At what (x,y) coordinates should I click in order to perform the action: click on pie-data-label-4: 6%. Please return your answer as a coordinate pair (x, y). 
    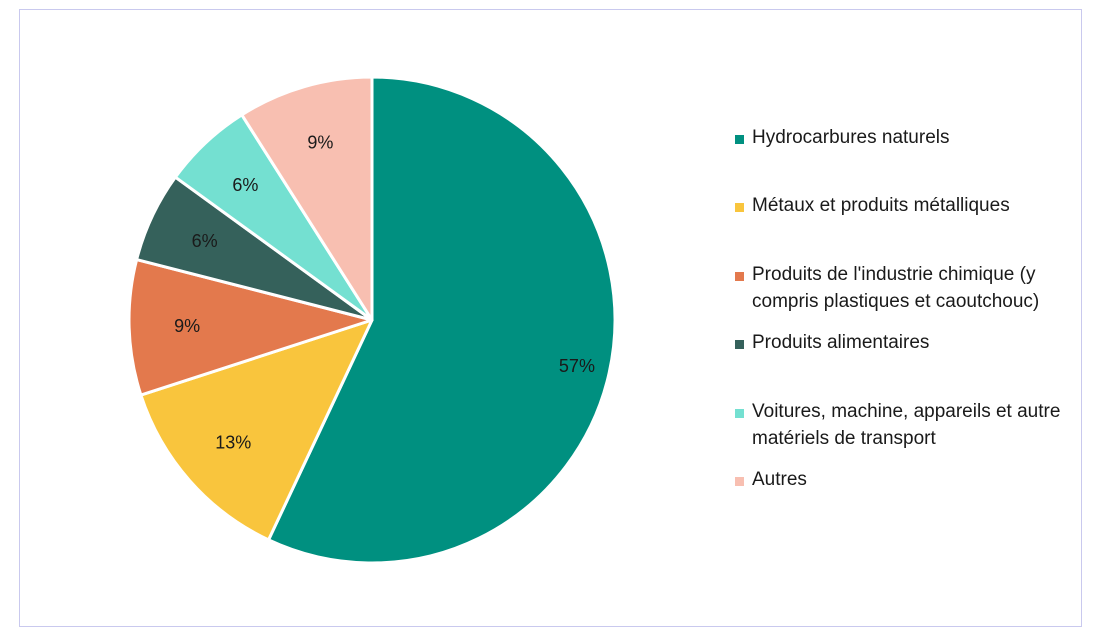
    Looking at the image, I should click on (245, 185).